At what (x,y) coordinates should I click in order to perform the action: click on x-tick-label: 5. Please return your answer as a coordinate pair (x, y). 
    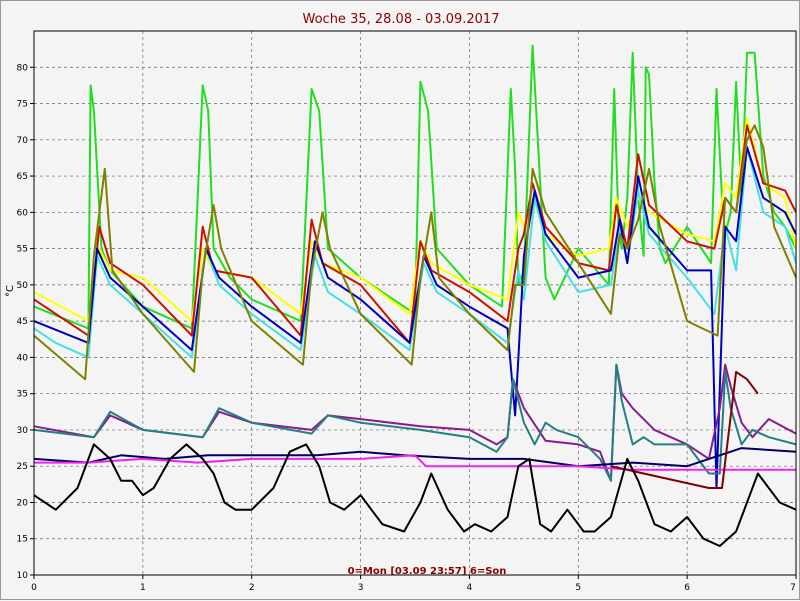
    Looking at the image, I should click on (578, 588).